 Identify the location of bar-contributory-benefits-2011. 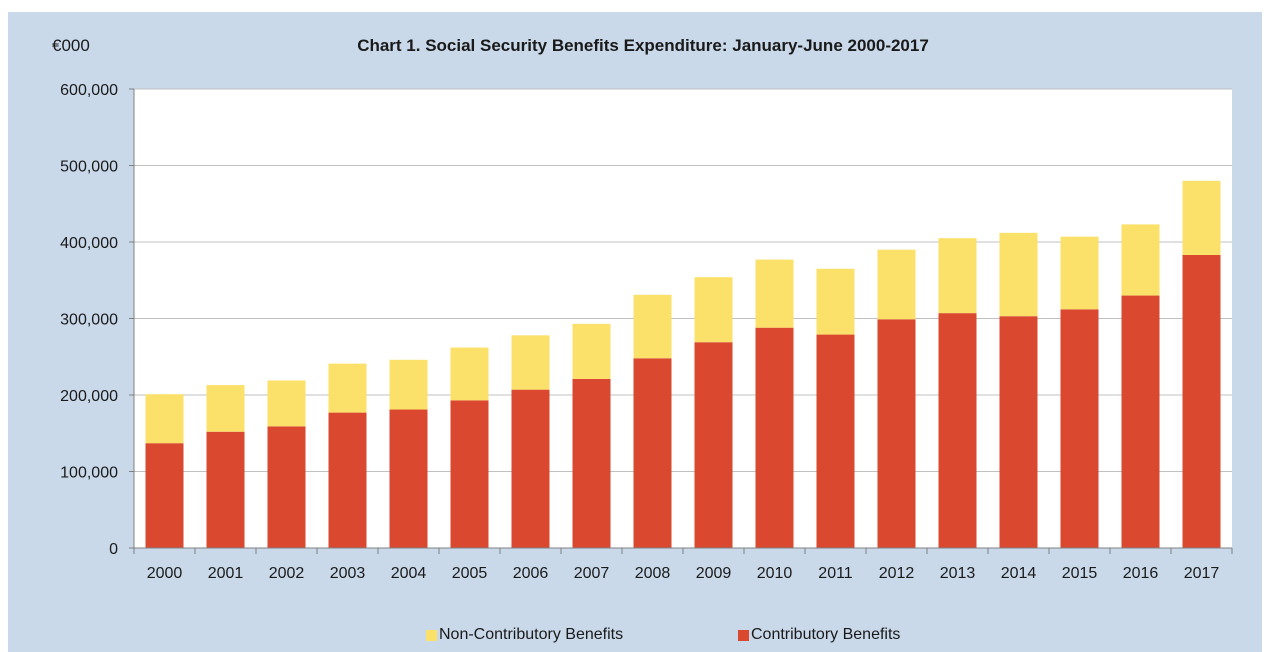
(835, 441).